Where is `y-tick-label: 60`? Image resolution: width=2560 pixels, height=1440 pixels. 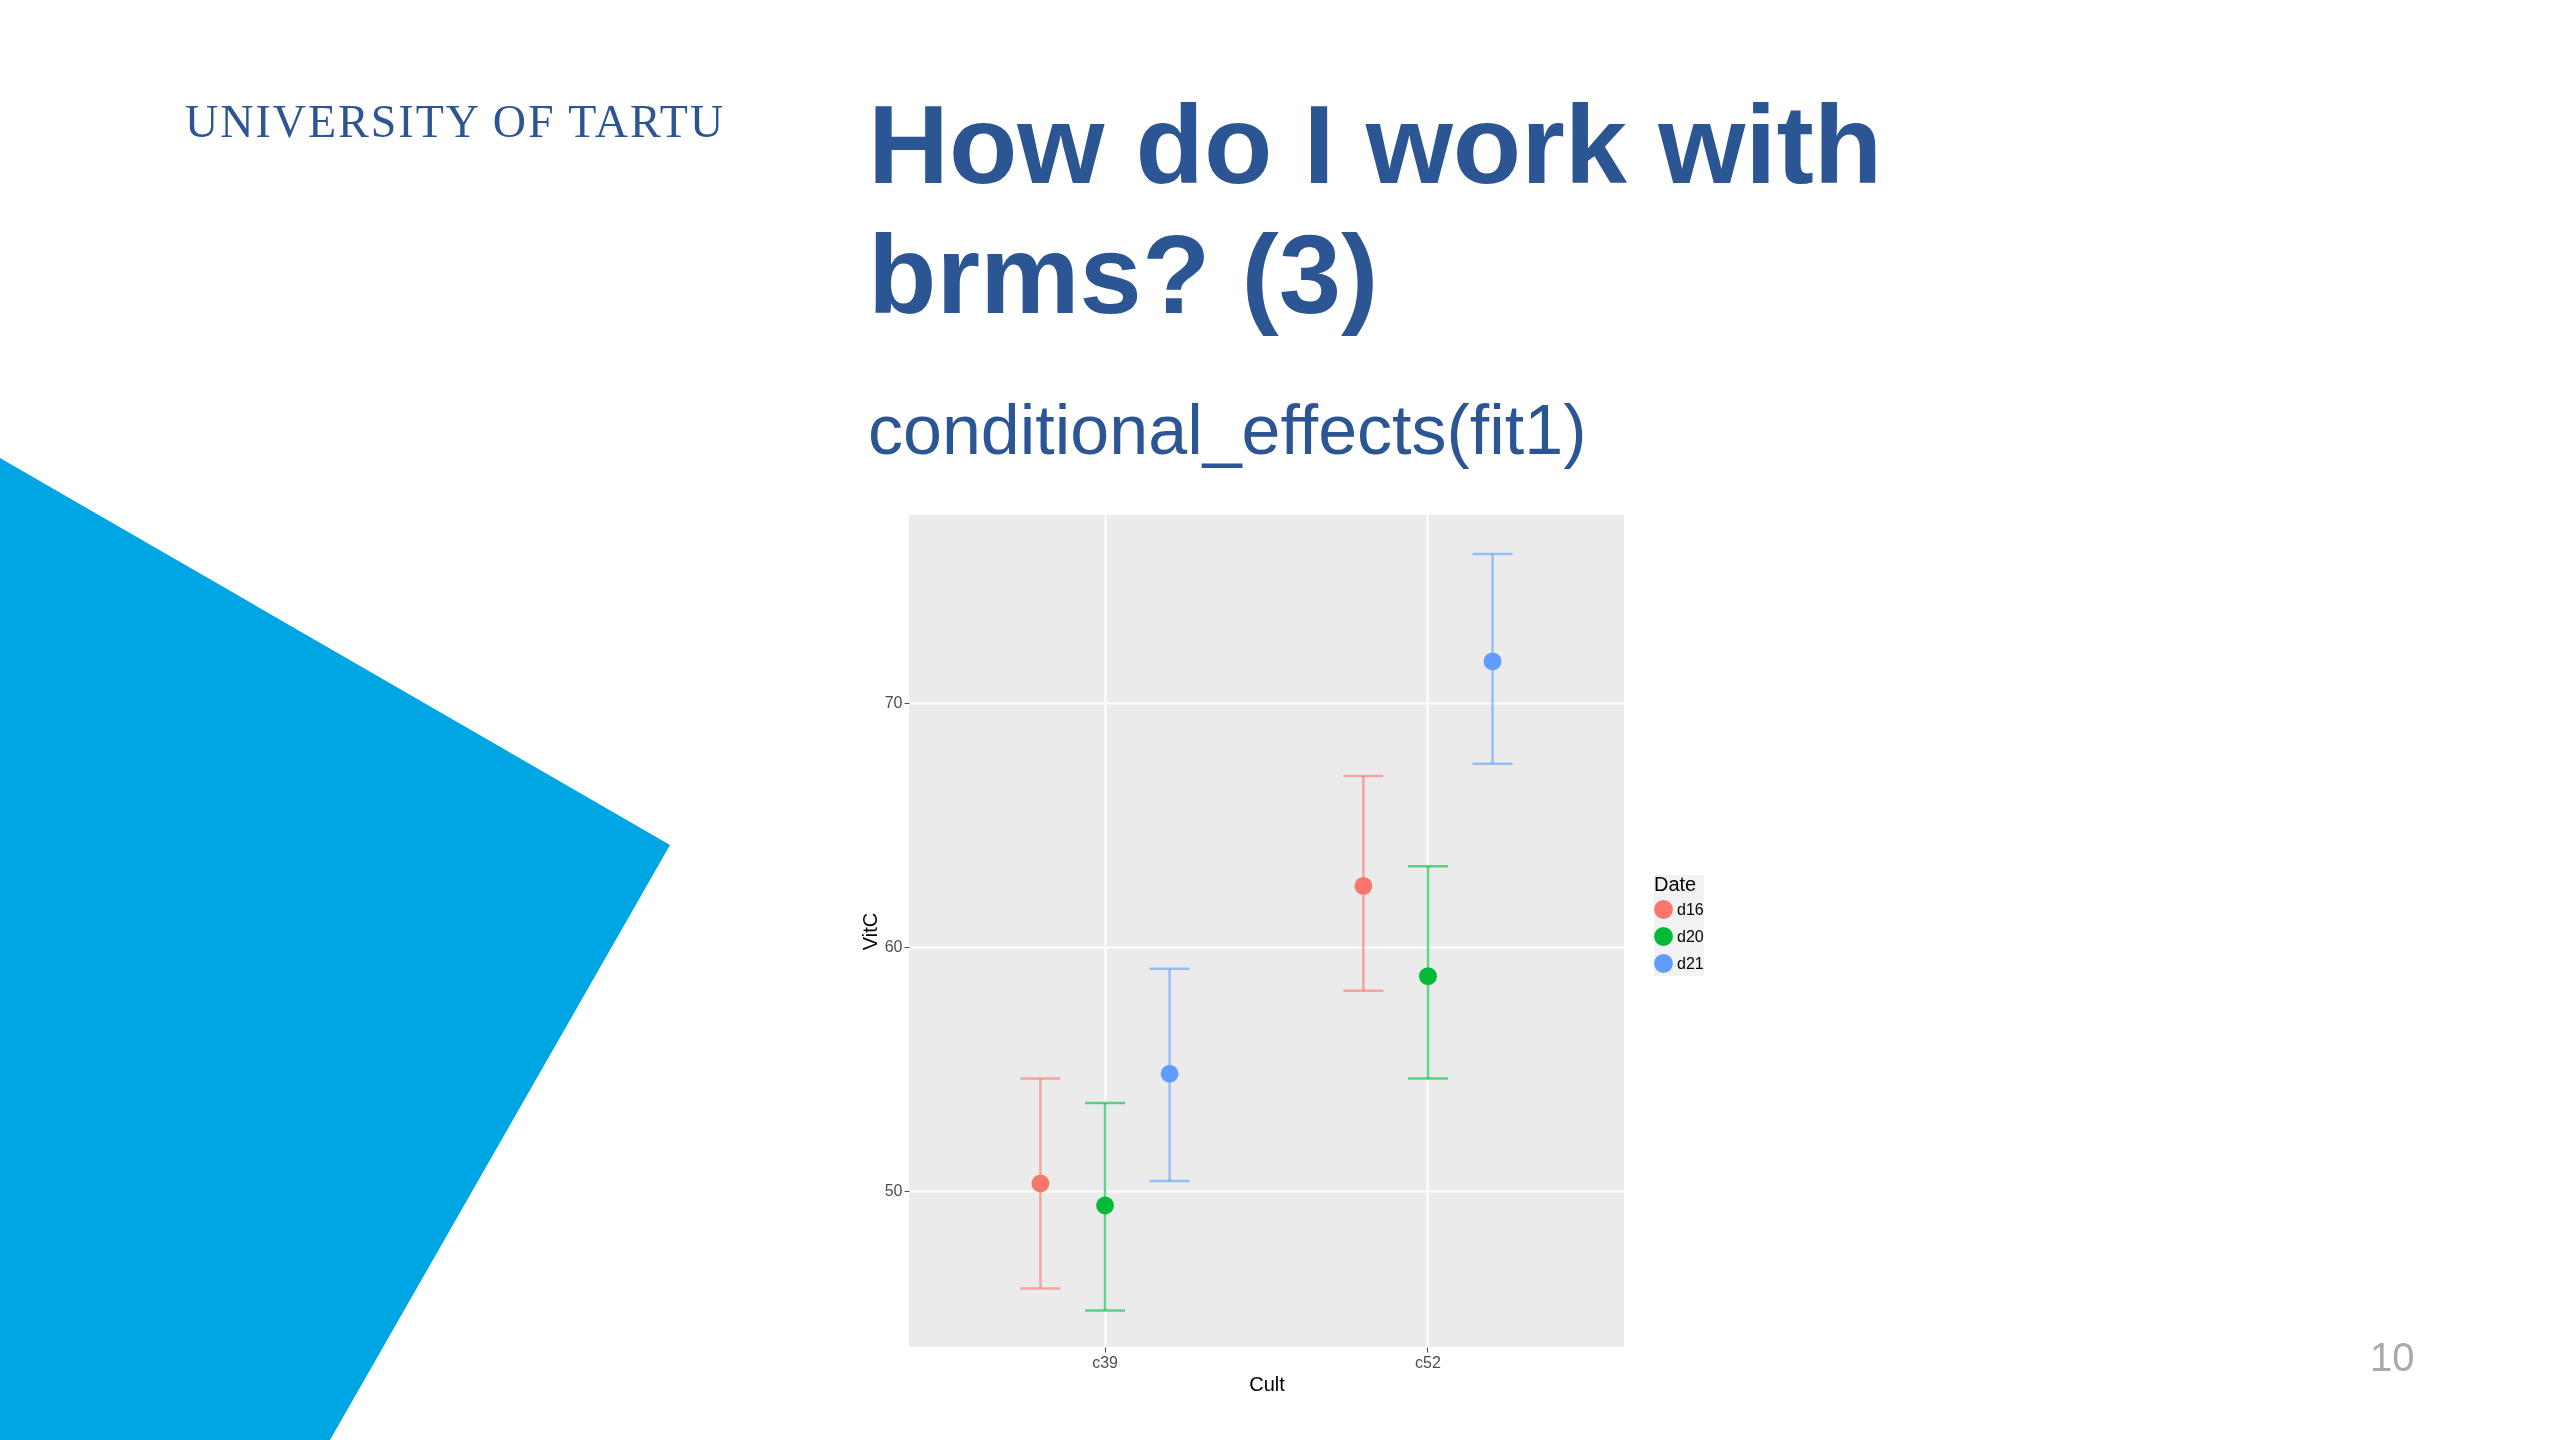 y-tick-label: 60 is located at coordinates (893, 947).